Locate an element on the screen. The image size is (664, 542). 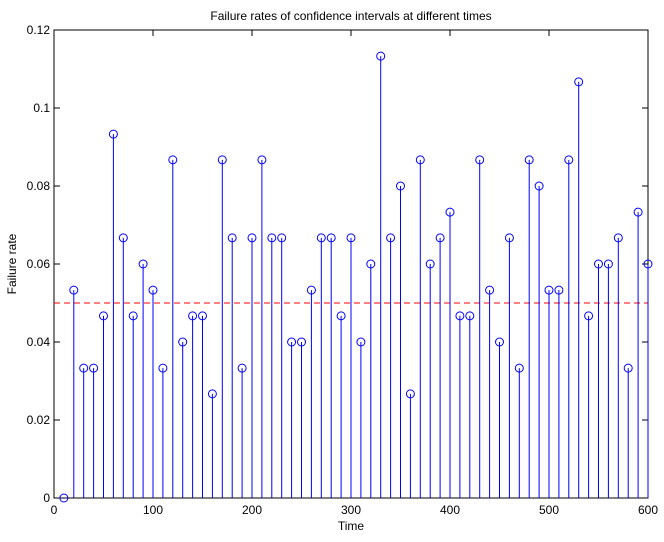
y-tick-label: 0 is located at coordinates (46, 498).